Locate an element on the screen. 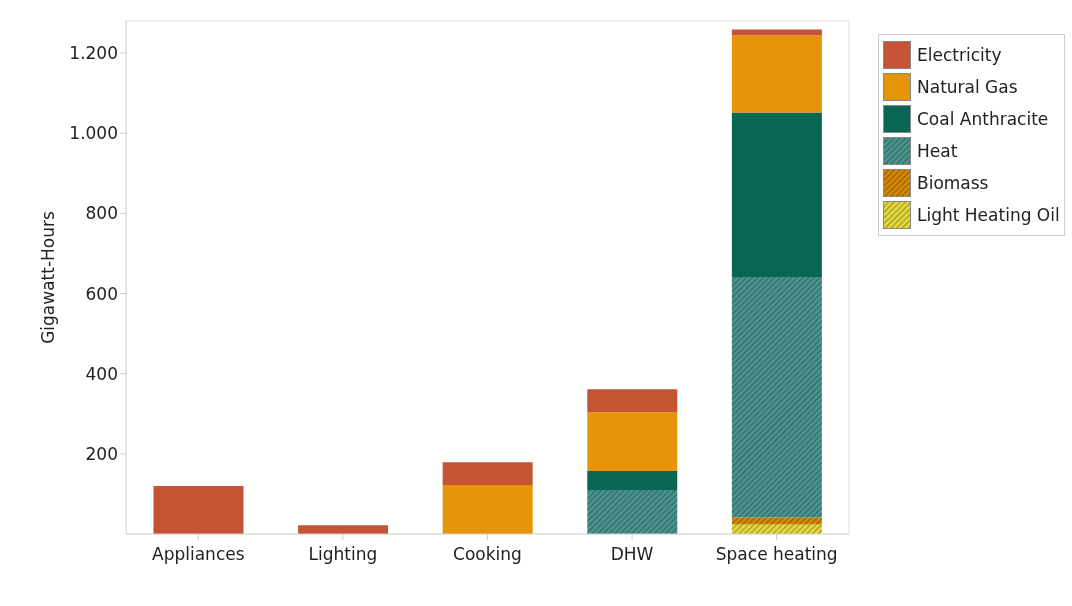 Image resolution: width=1072 pixels, height=606 pixels. x-tick-label: Lighting is located at coordinates (343, 554).